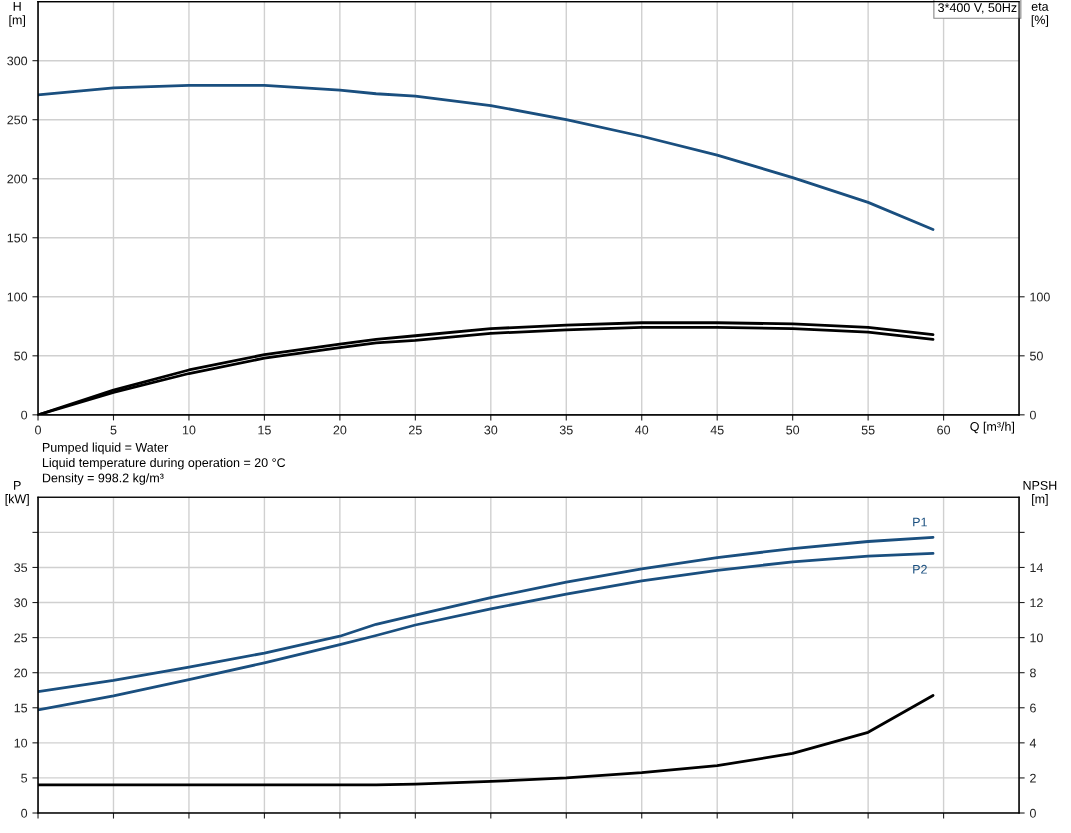  I want to click on y-axis-title: H [m], so click(17, 14).